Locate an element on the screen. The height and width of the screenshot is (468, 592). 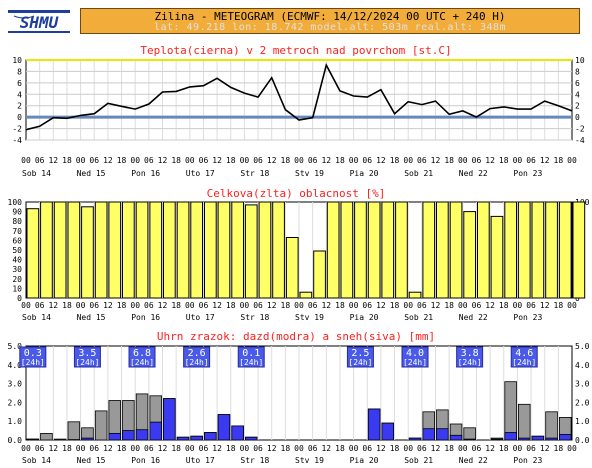
cloud-day-label: Stv 19 is located at coordinates (309, 317).